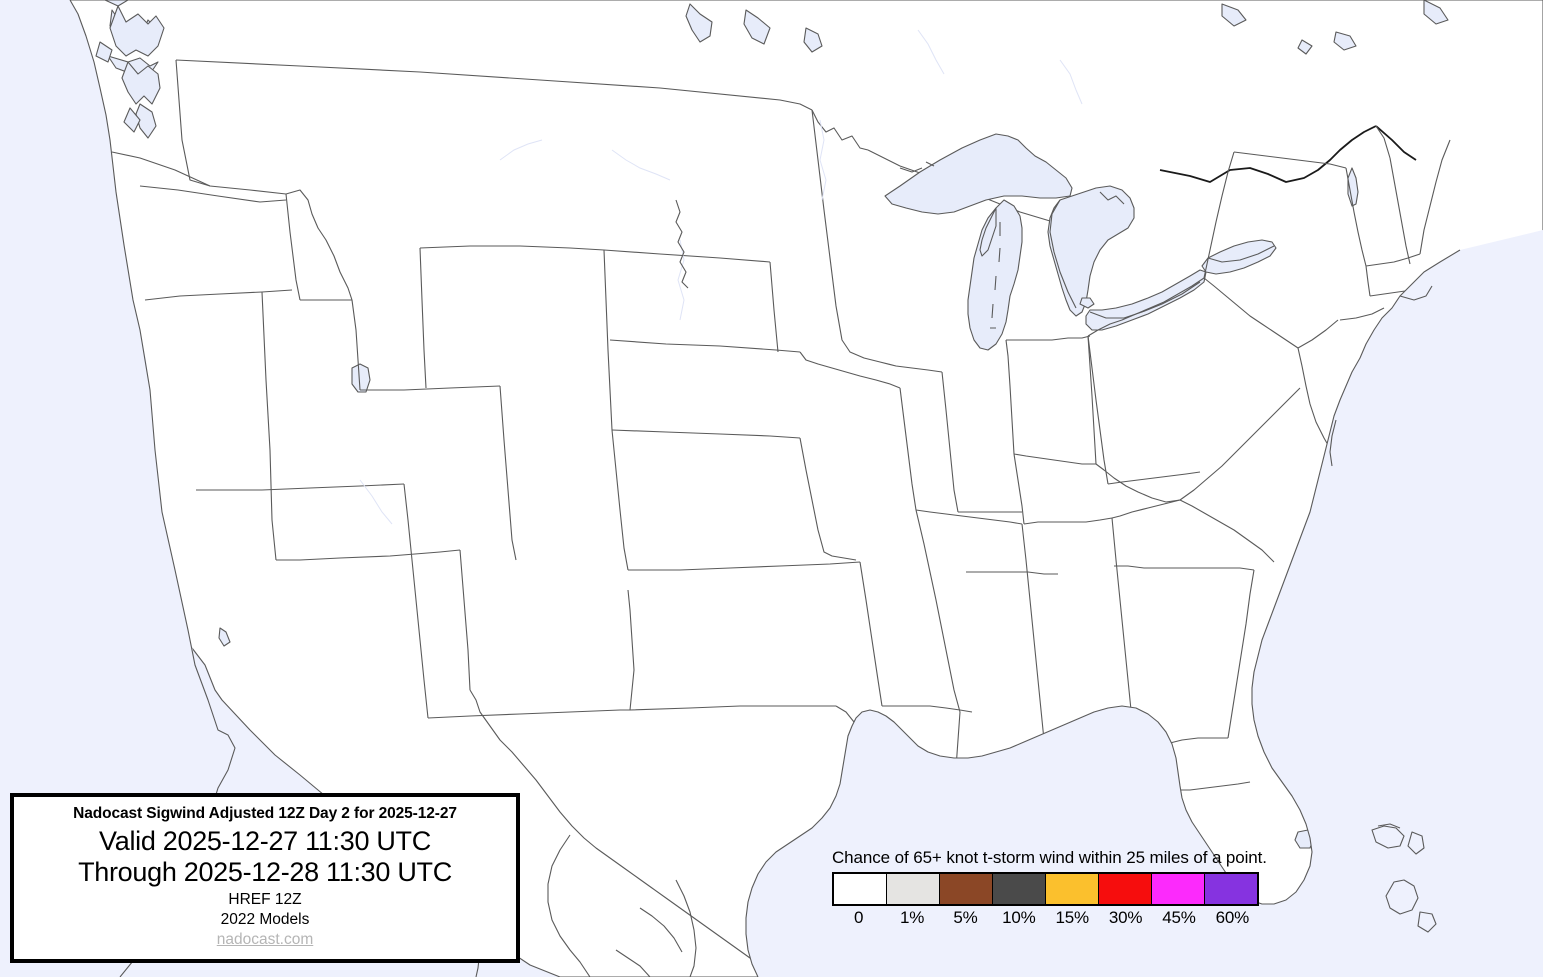 The width and height of the screenshot is (1543, 977). What do you see at coordinates (1232, 917) in the screenshot?
I see `legend-label-60pct: 60%` at bounding box center [1232, 917].